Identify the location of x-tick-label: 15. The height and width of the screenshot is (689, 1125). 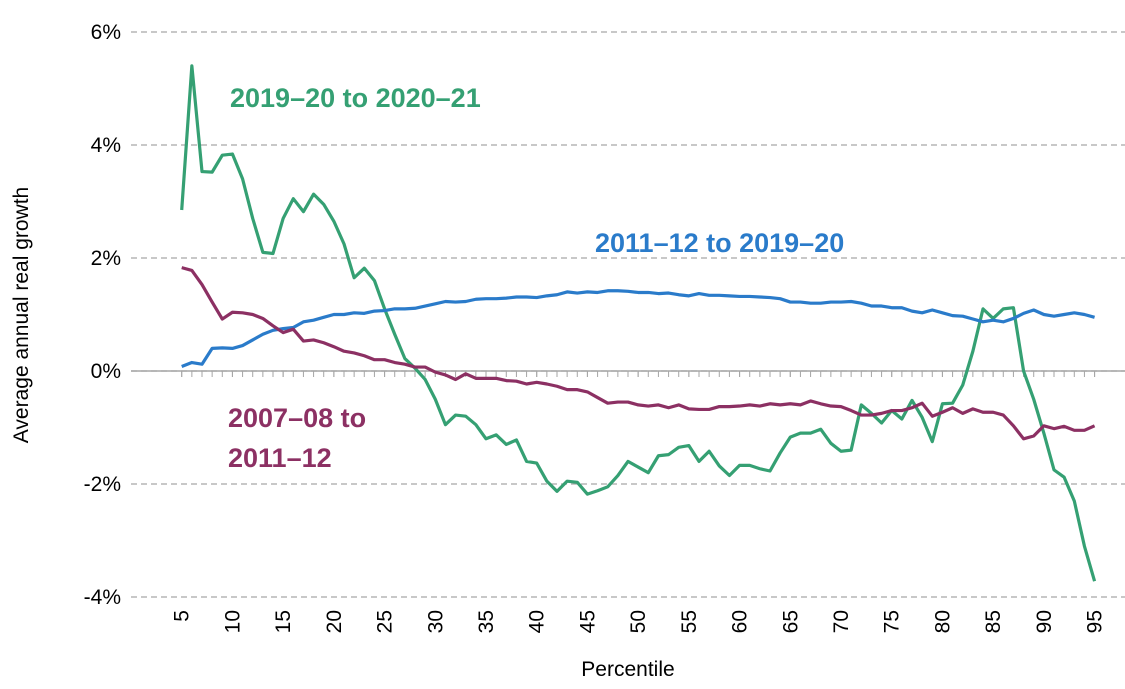
(283, 621).